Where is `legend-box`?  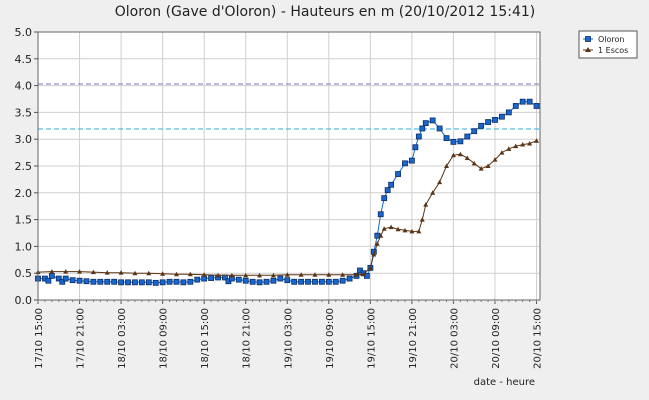 legend-box is located at coordinates (608, 44).